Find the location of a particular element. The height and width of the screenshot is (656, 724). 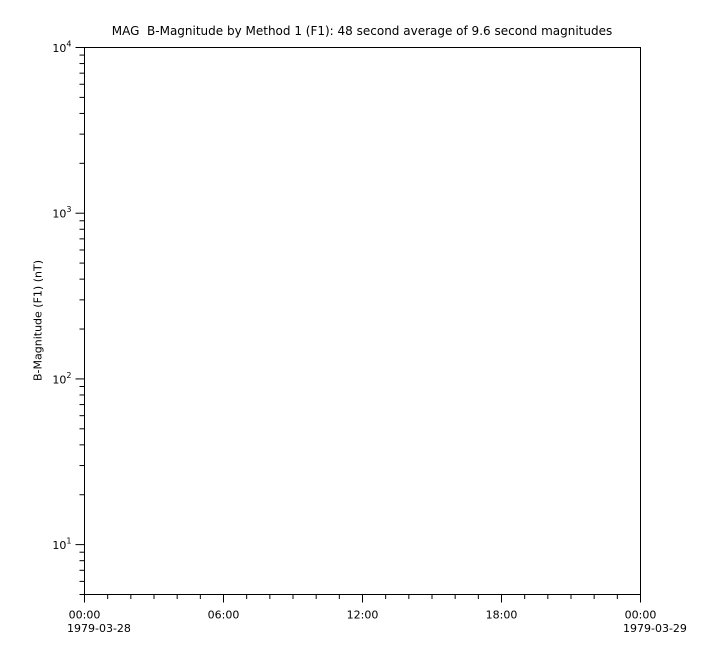

y-tick-label: 10² is located at coordinates (61, 379).